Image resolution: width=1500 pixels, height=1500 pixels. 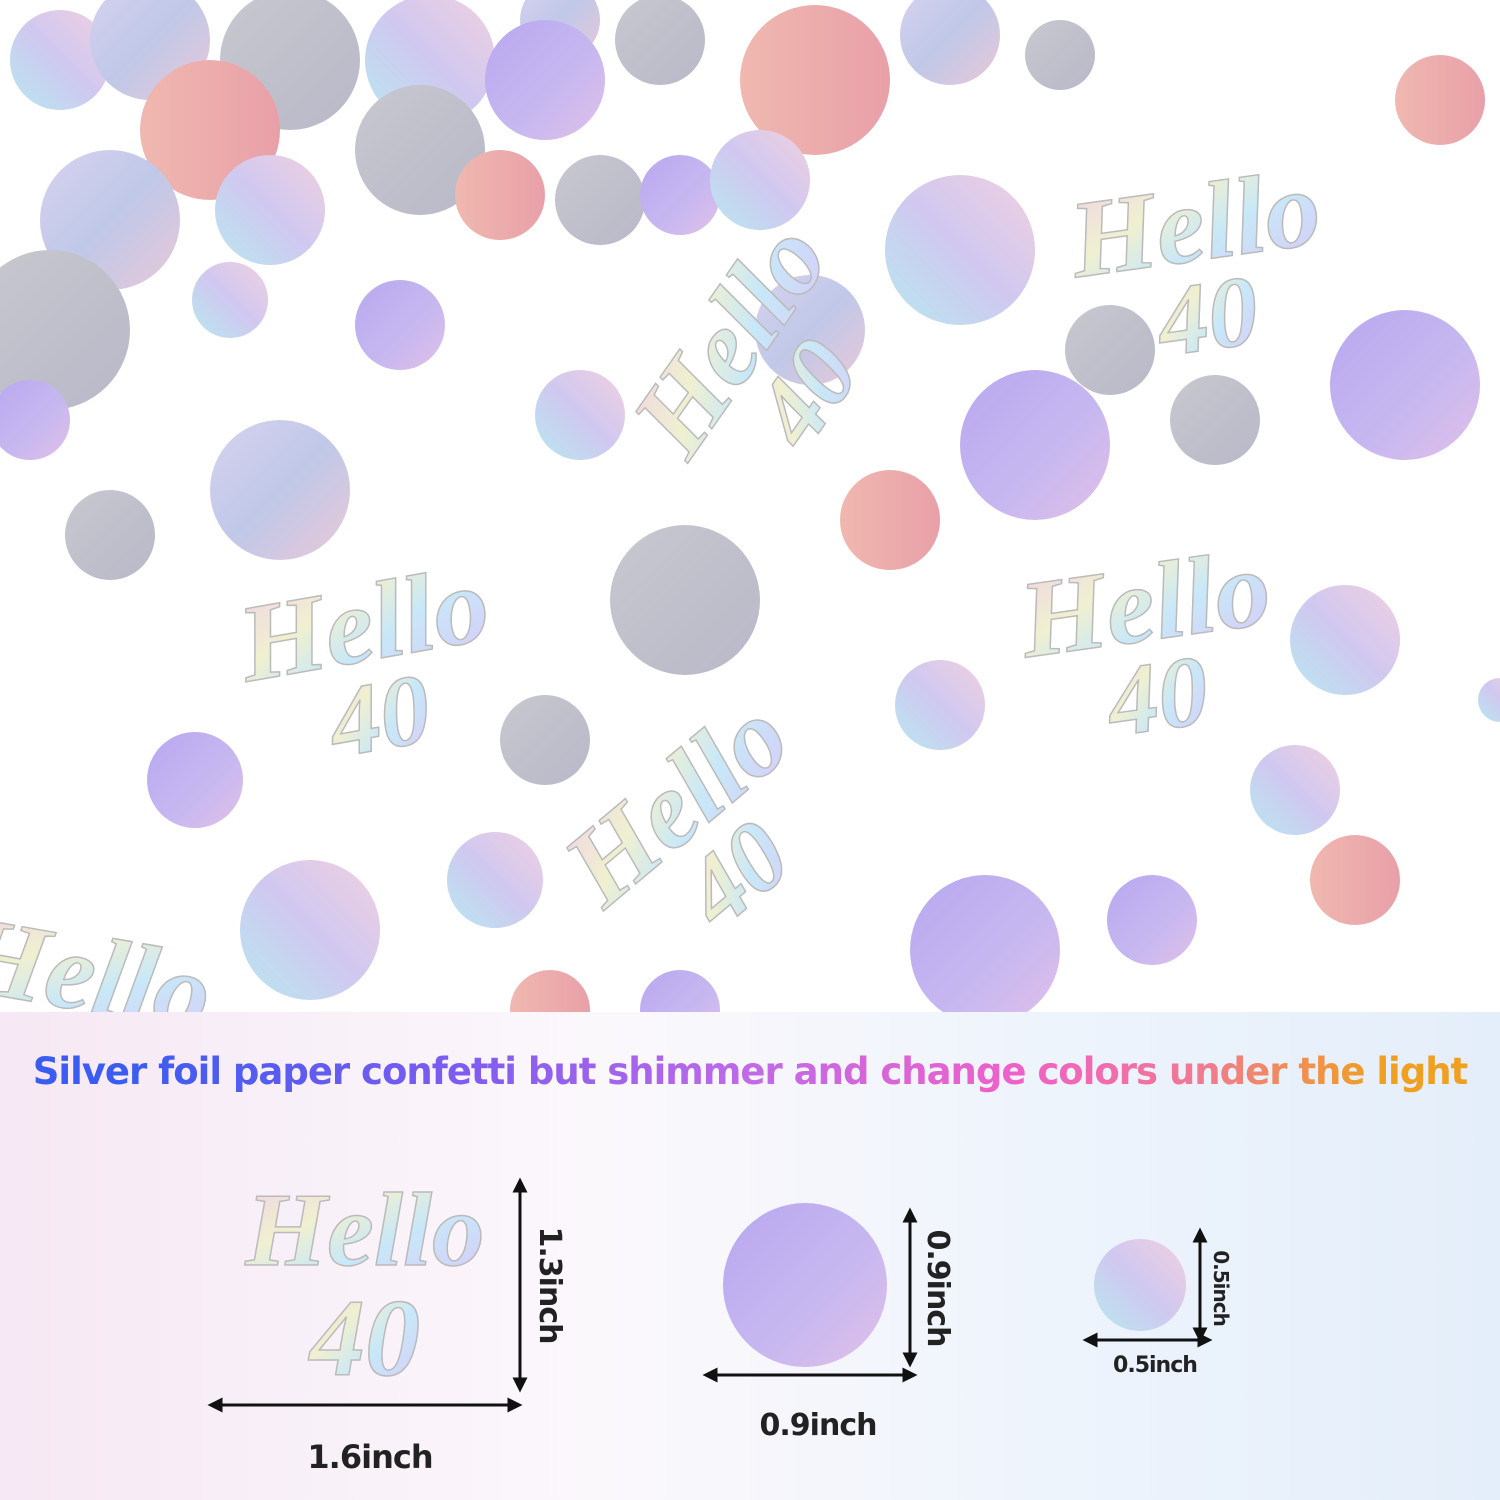 I want to click on width-label: 0.9inch, so click(x=818, y=1425).